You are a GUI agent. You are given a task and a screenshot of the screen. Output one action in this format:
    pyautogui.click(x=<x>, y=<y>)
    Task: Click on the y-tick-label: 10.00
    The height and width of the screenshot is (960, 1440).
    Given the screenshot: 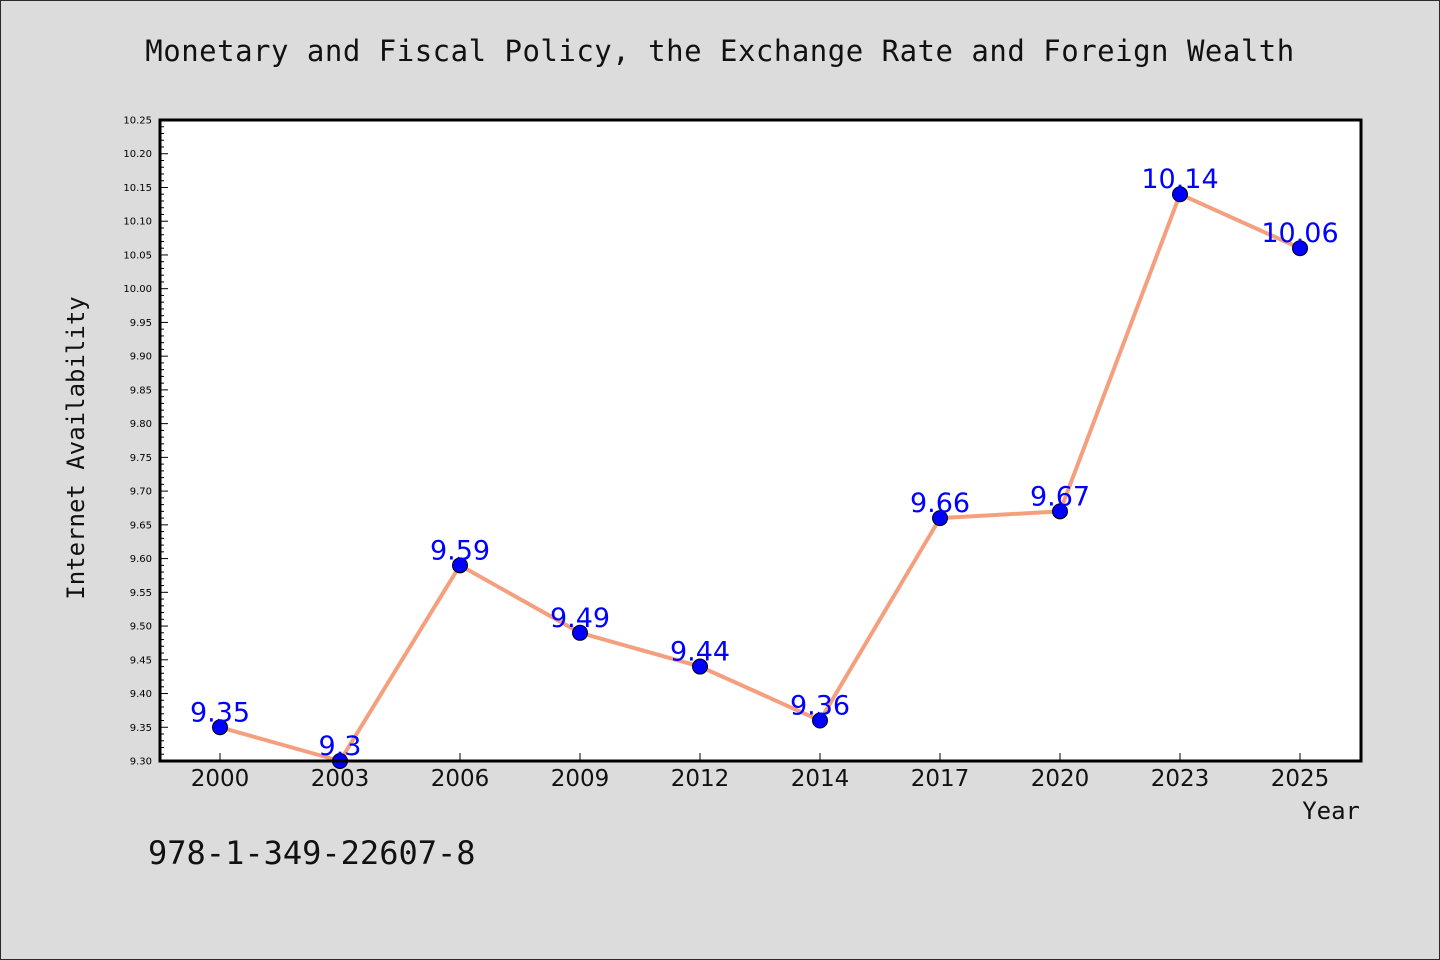 What is the action you would take?
    pyautogui.click(x=137, y=289)
    